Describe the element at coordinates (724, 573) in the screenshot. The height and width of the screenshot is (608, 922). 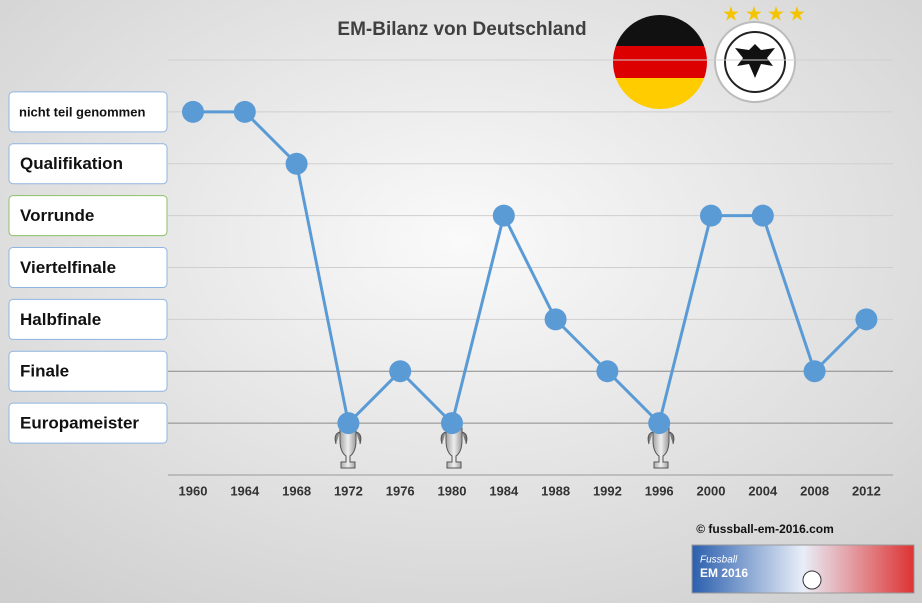
I see `banner-text: EM 2016` at that location.